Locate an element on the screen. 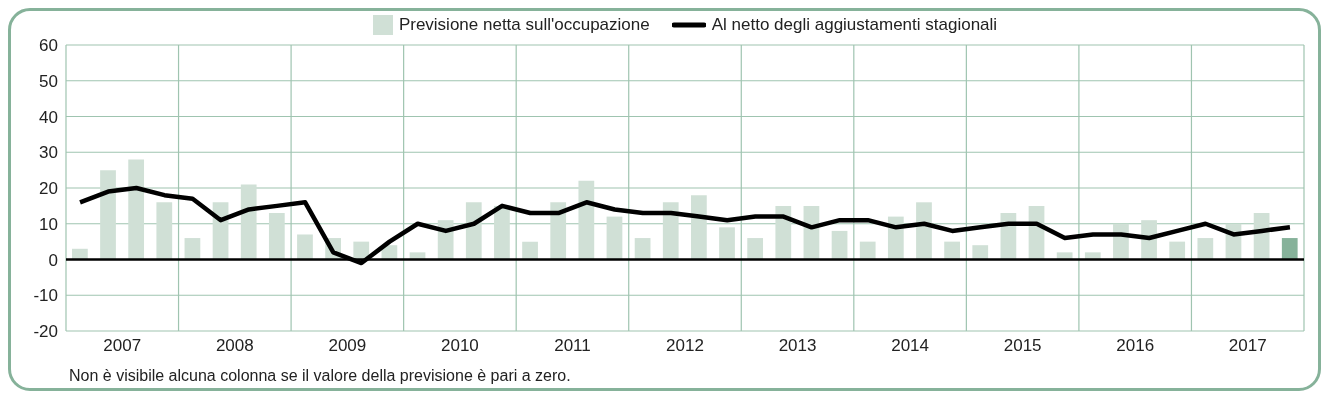 This screenshot has height=401, width=1333. y-tick-label: 60 is located at coordinates (48, 46).